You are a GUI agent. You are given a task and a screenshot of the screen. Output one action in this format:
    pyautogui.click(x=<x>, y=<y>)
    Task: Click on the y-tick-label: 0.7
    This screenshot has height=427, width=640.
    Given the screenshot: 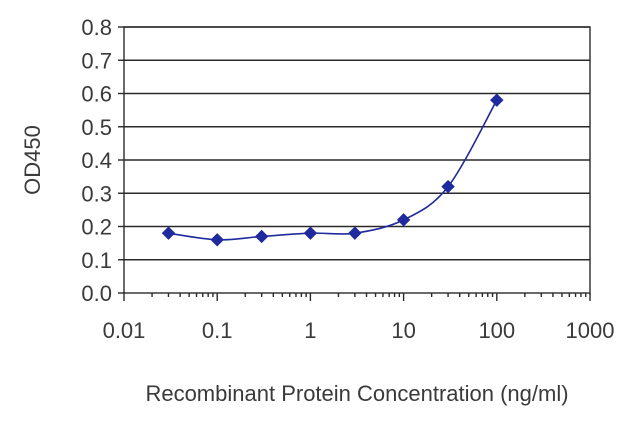 What is the action you would take?
    pyautogui.click(x=96, y=60)
    